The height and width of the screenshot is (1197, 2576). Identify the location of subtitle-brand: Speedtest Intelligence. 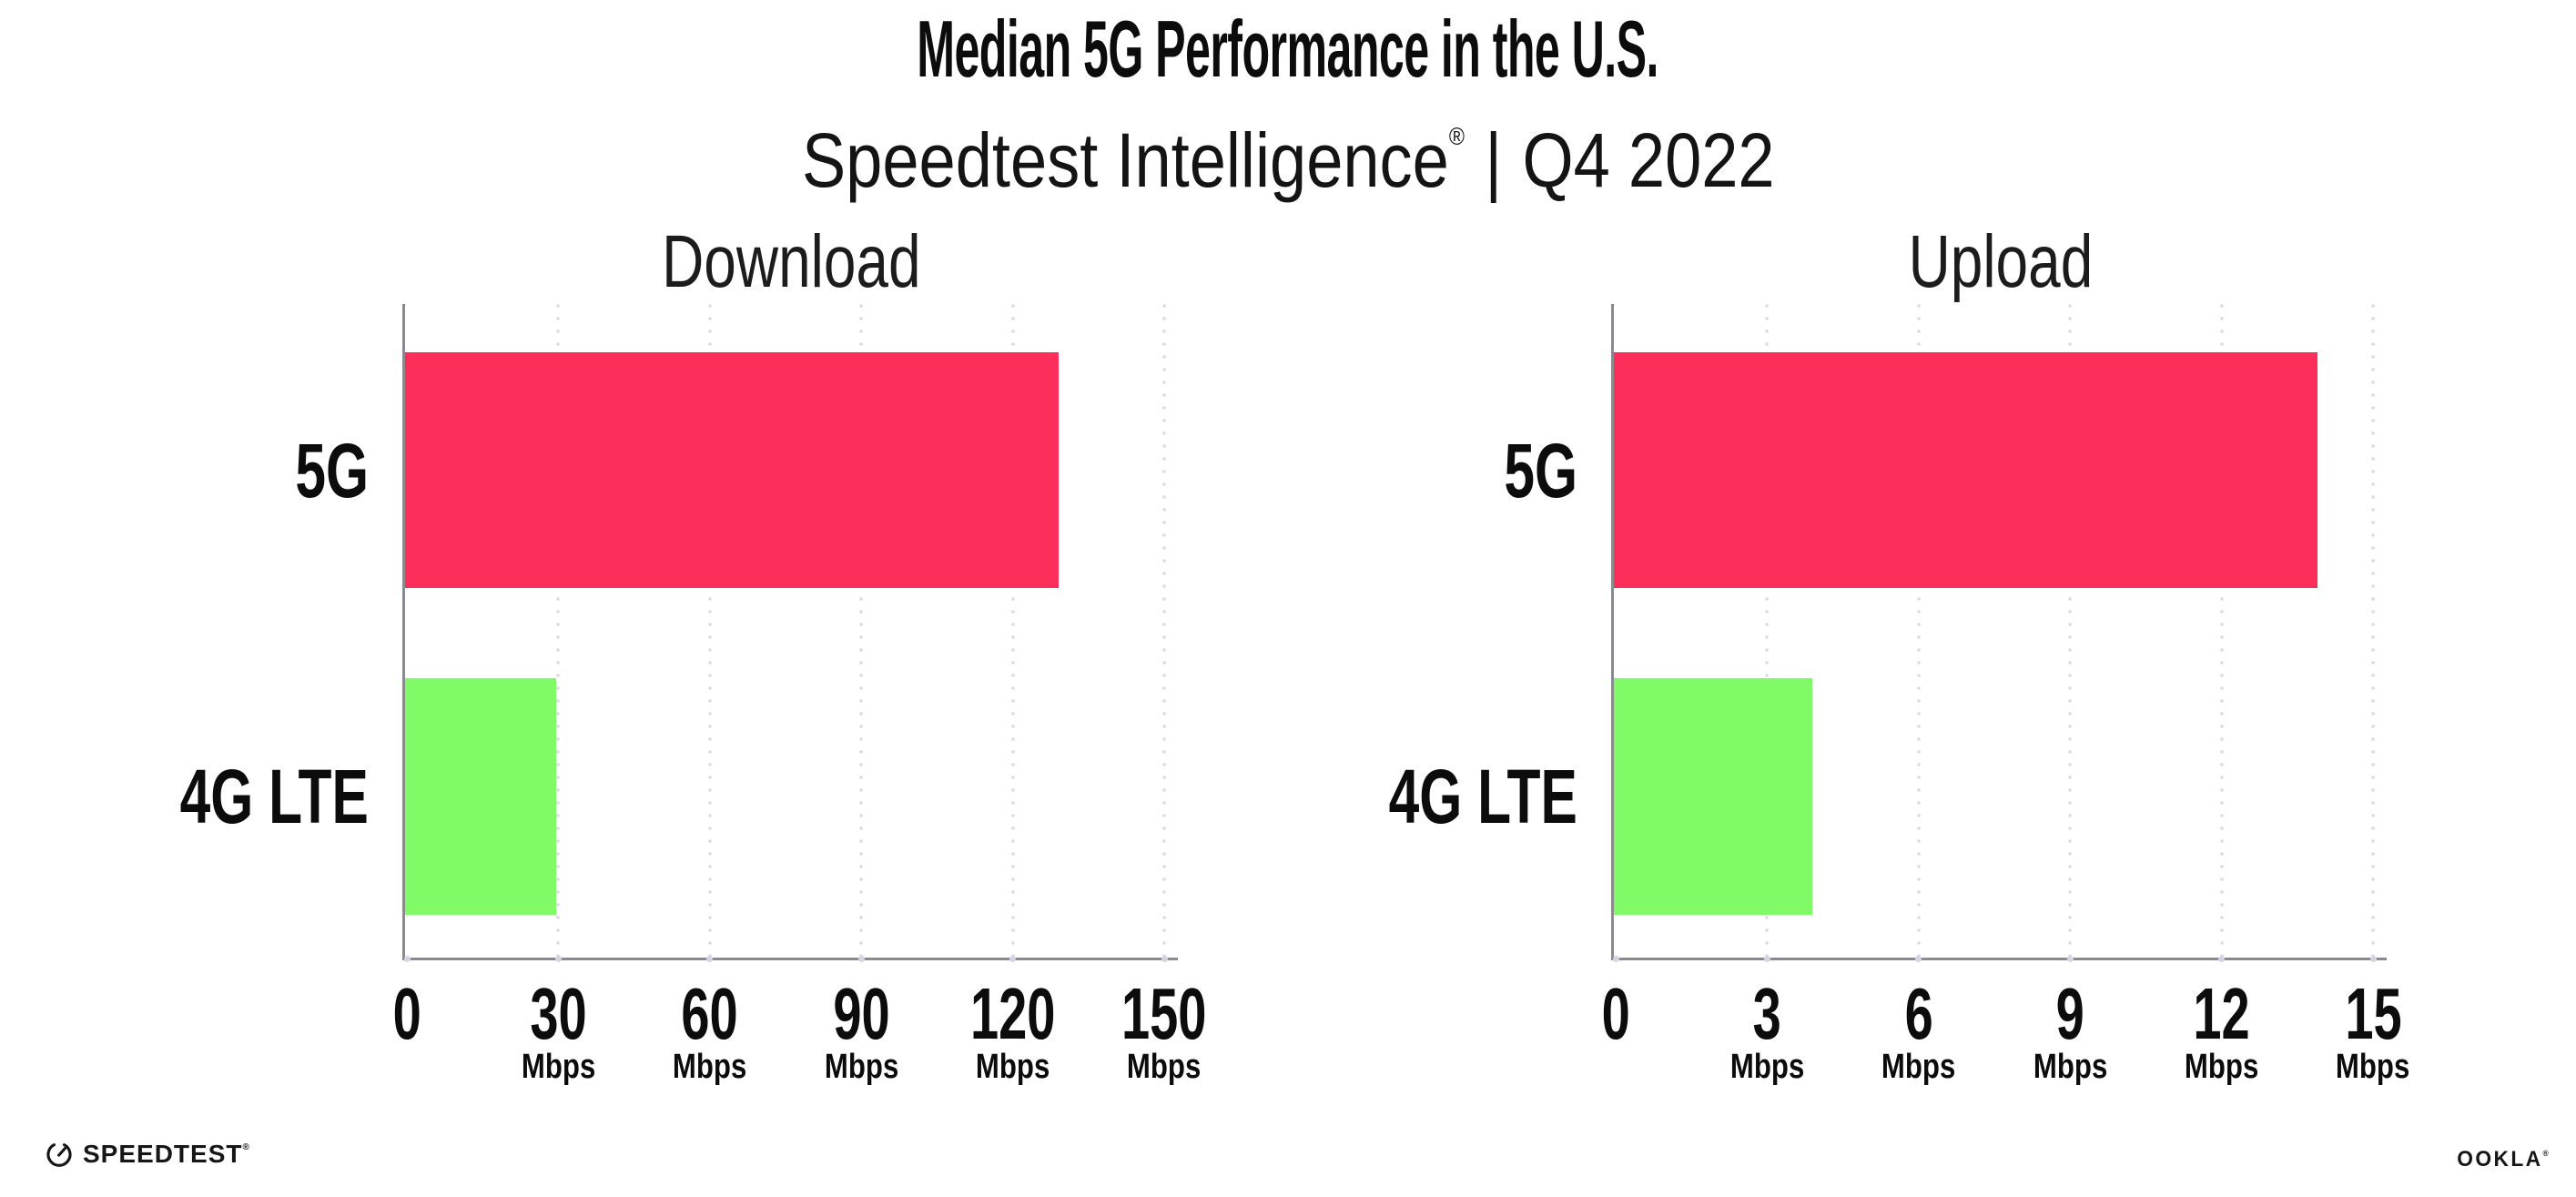
(1125, 160).